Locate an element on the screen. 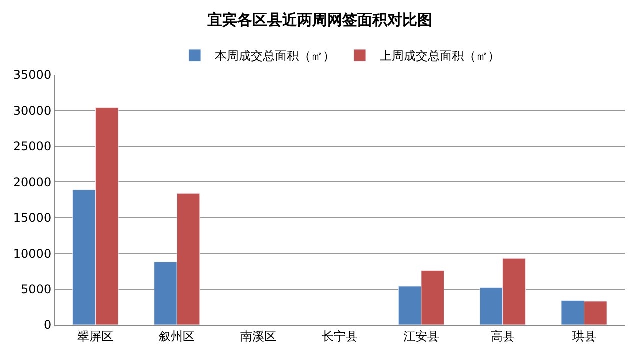 This screenshot has height=360, width=640. x-tick-label: 南溪区 is located at coordinates (258, 336).